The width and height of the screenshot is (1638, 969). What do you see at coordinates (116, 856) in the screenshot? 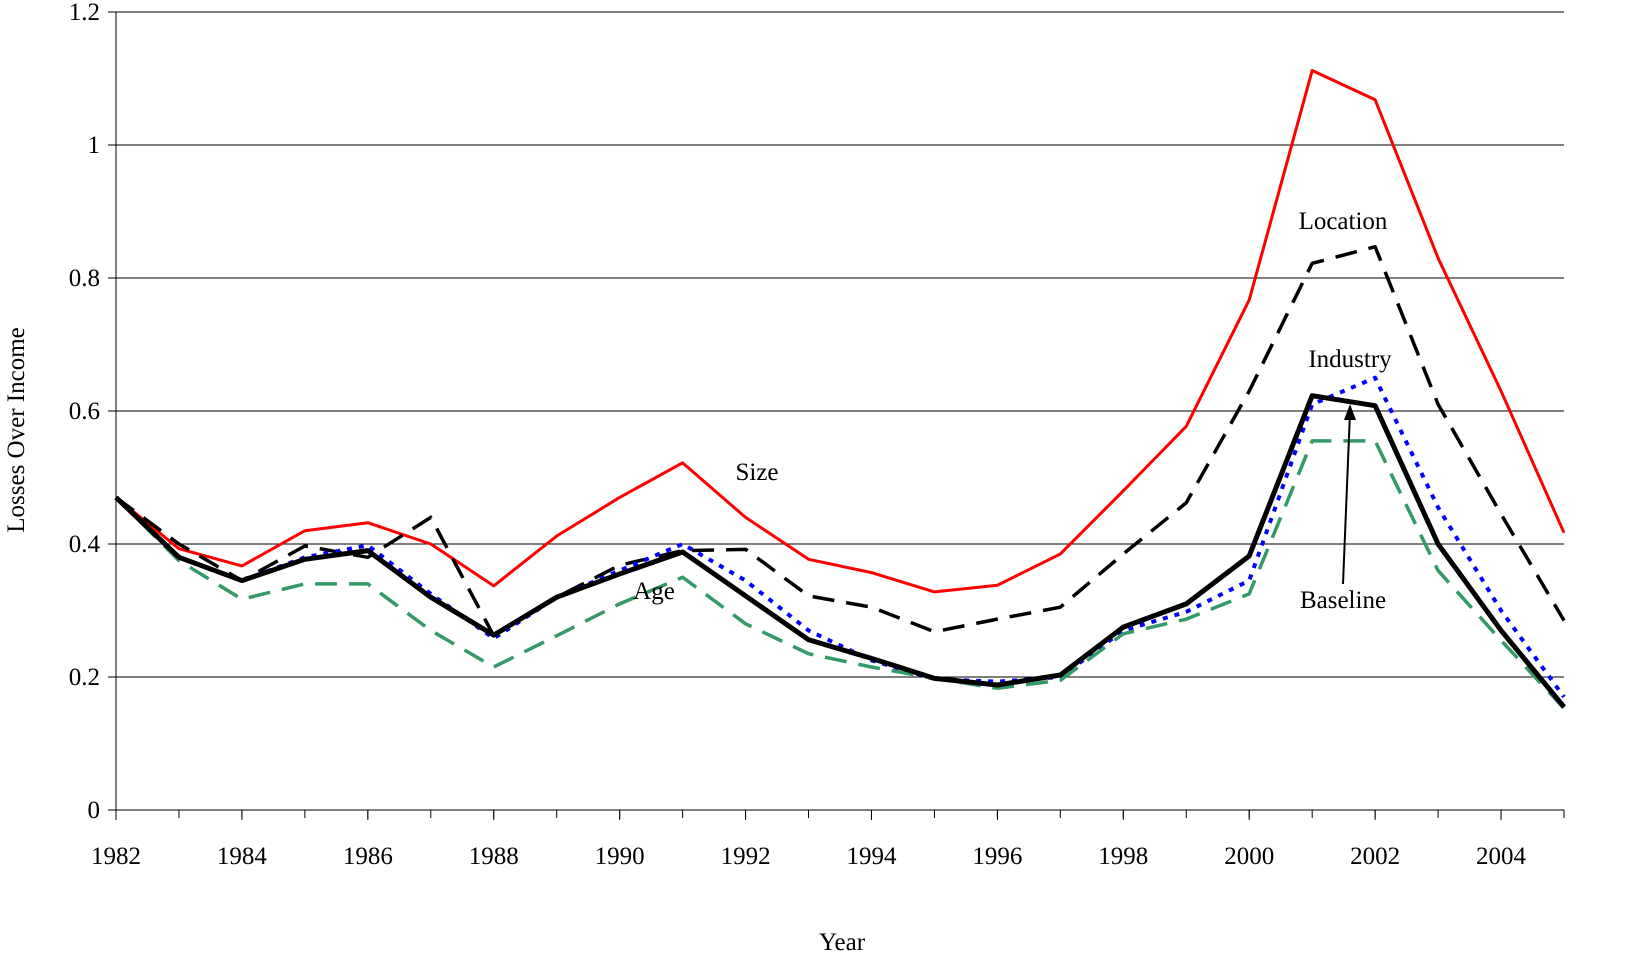
I see `x-tick-label: 1982` at bounding box center [116, 856].